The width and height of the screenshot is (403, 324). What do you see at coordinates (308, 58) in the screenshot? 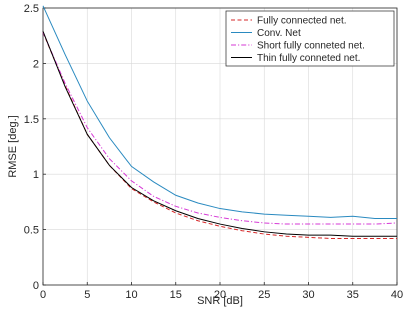
I see `legend-label-thin-fully-conneted-net: Thin fully conneted net.` at bounding box center [308, 58].